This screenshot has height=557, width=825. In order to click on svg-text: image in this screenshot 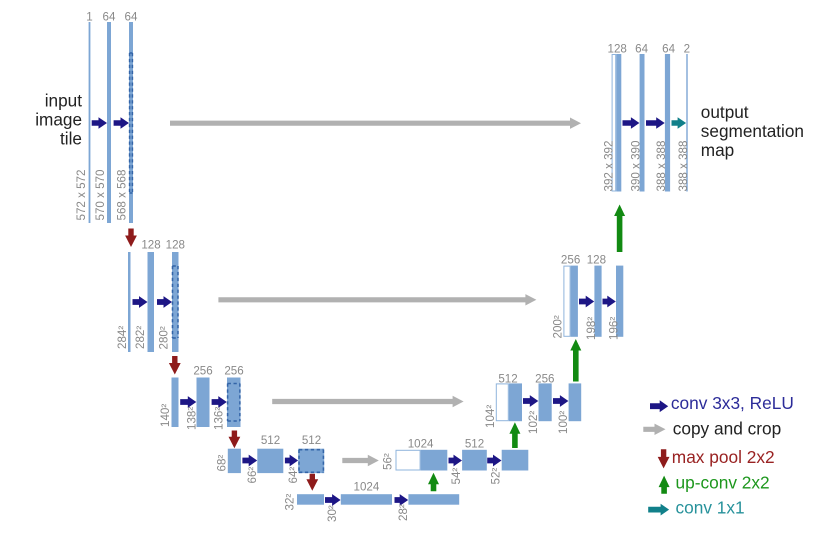, I will do `click(58, 119)`.